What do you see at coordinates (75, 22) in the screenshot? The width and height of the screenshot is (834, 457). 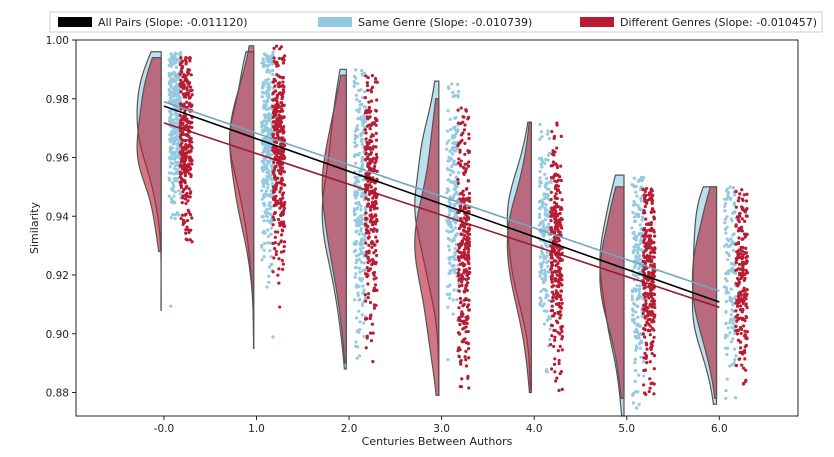 I see `legend-swatch-all-pairs` at bounding box center [75, 22].